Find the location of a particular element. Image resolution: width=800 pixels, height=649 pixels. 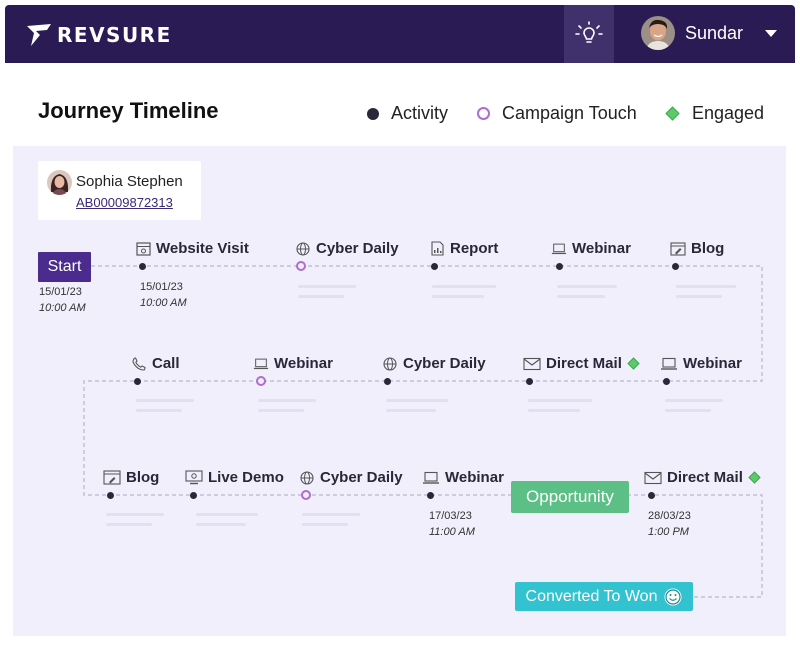

start-time: 10:00 AM is located at coordinates (62, 308).